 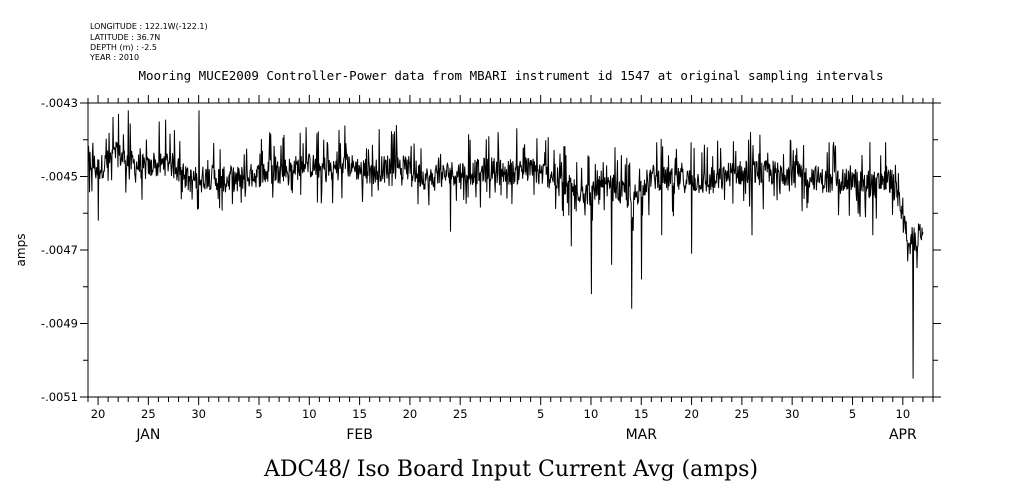 What do you see at coordinates (903, 435) in the screenshot?
I see `x-month-label: APR` at bounding box center [903, 435].